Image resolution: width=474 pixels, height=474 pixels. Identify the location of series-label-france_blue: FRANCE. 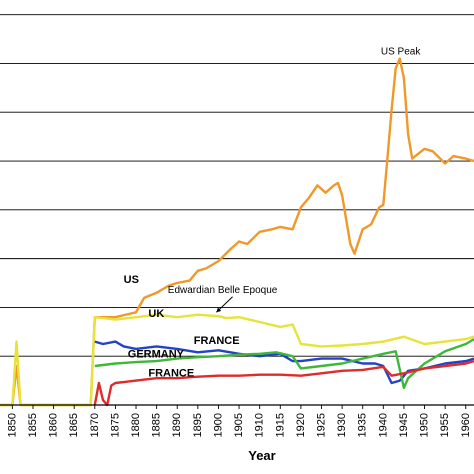
(217, 341).